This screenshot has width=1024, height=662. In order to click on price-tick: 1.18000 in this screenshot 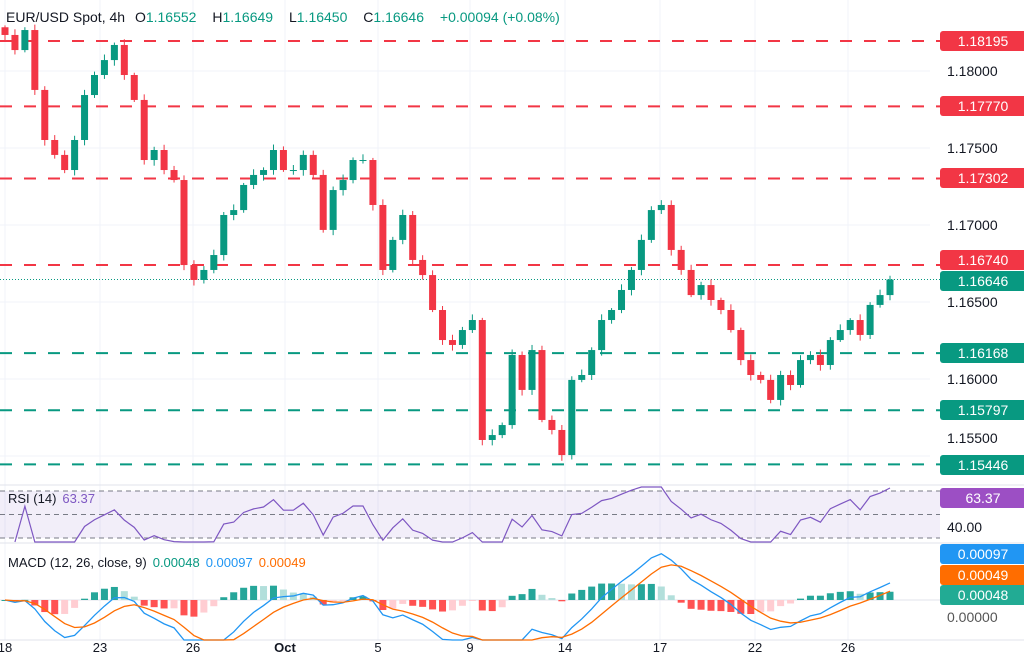, I will do `click(972, 71)`.